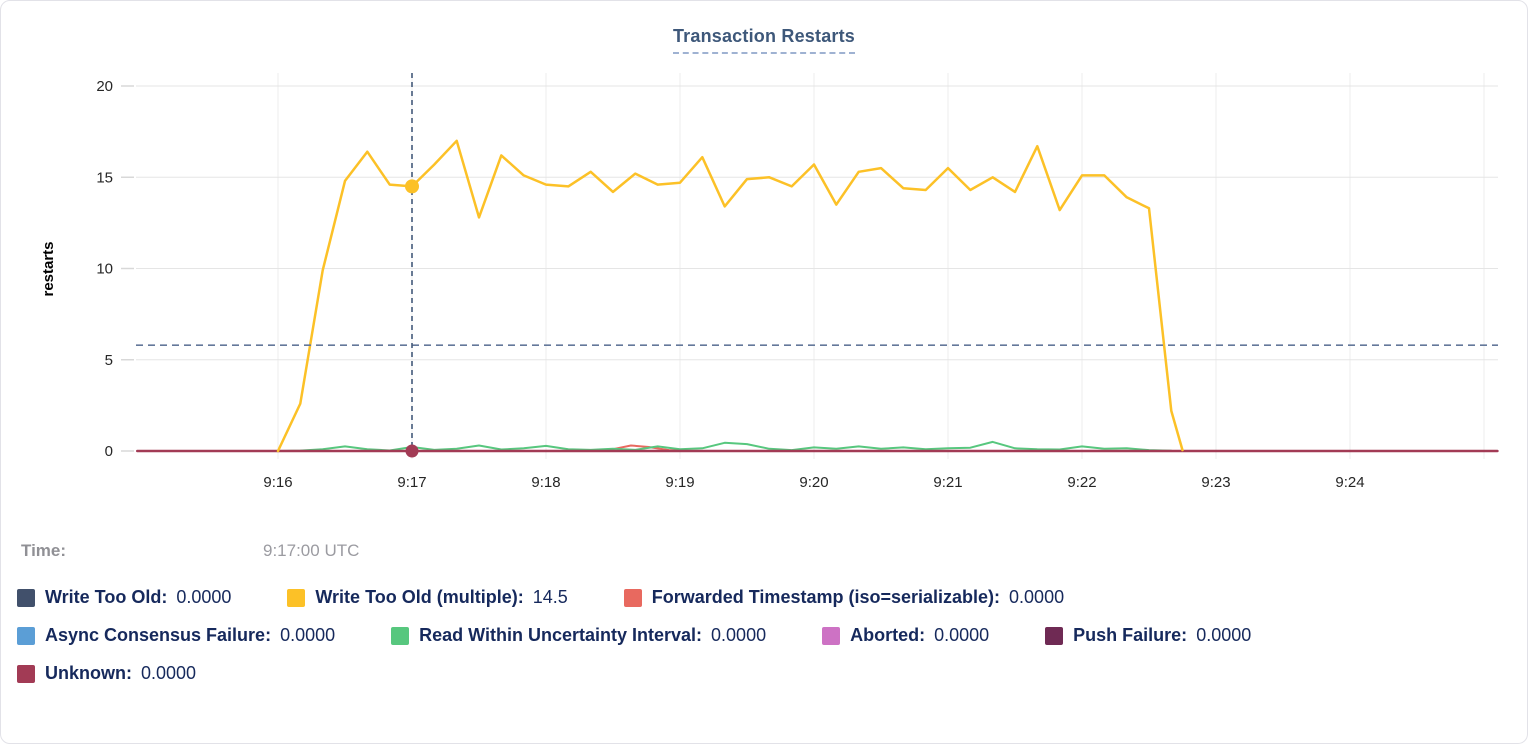  What do you see at coordinates (311, 550) in the screenshot?
I see `hover-time-value: 9:17:00 UTC` at bounding box center [311, 550].